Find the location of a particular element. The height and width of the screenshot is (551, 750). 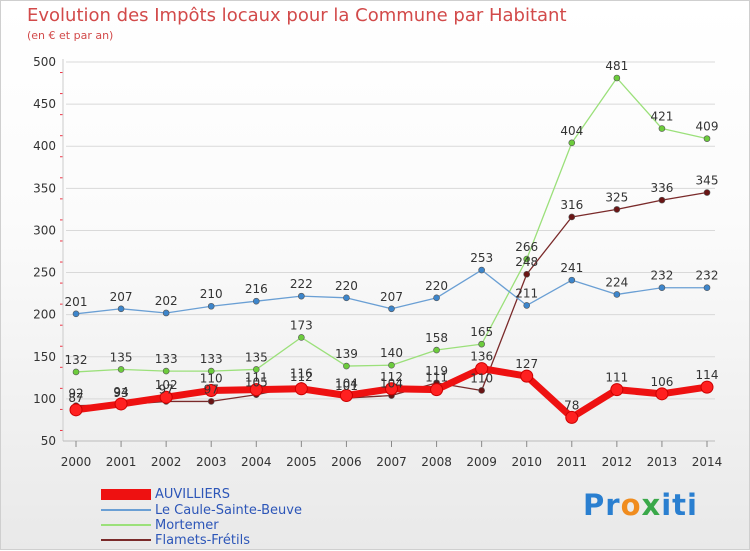

legend-label-le-caule-sainte-beuve: Le Caule-Sainte-Beuve is located at coordinates (228, 510).